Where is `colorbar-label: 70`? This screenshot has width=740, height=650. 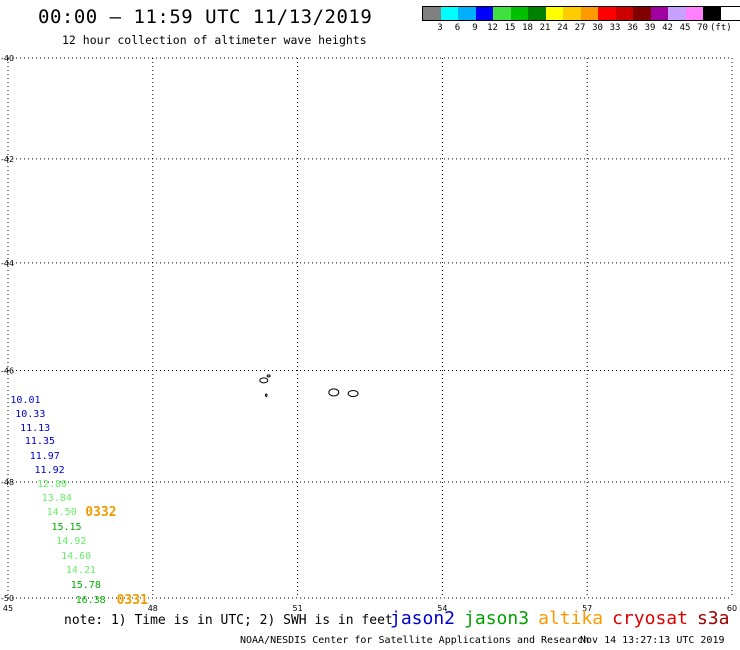
colorbar-label: 70 is located at coordinates (702, 28).